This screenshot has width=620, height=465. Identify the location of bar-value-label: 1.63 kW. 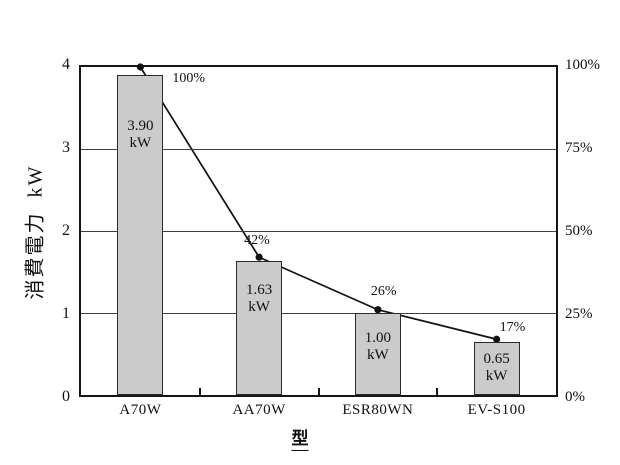
(259, 299).